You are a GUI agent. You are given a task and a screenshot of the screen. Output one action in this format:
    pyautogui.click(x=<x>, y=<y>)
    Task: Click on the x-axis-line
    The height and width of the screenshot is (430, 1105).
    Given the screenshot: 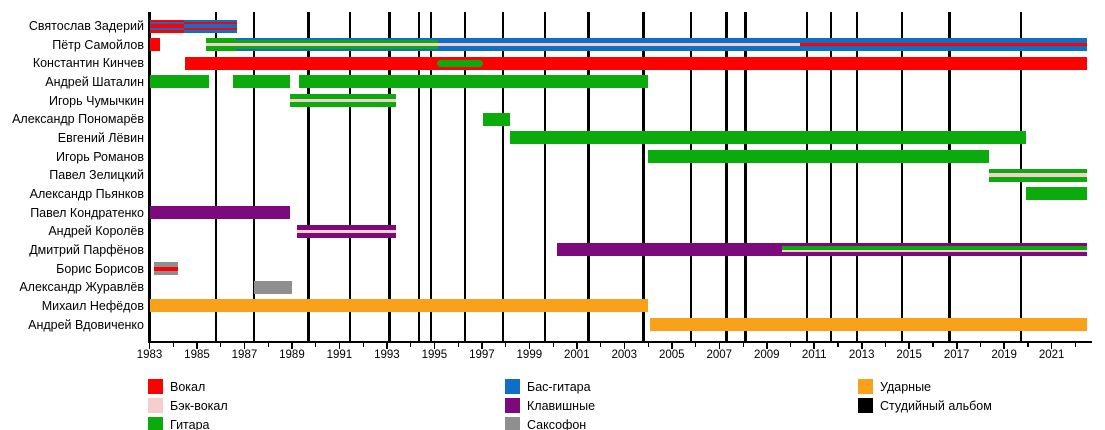 What is the action you would take?
    pyautogui.click(x=620, y=342)
    